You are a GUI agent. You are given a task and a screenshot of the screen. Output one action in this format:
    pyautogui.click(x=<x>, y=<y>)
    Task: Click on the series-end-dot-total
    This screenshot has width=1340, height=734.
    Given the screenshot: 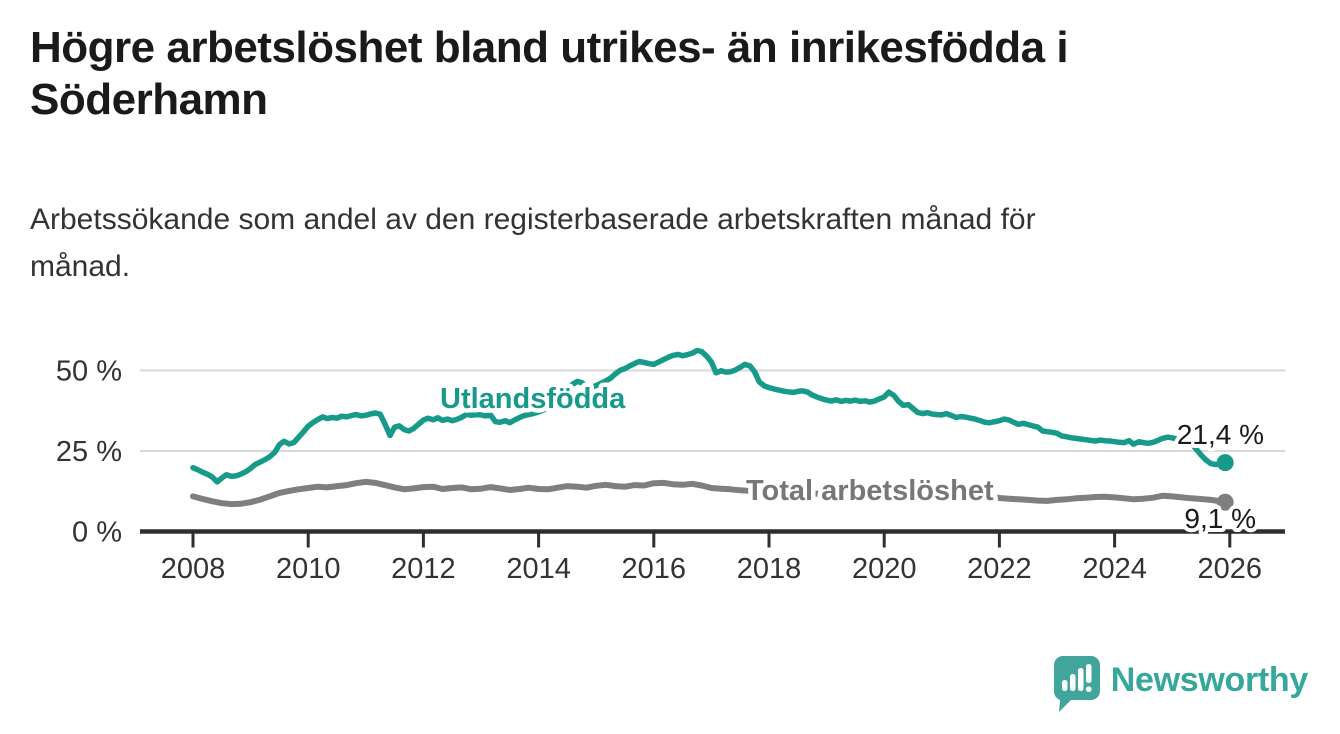 What is the action you would take?
    pyautogui.click(x=1225, y=502)
    